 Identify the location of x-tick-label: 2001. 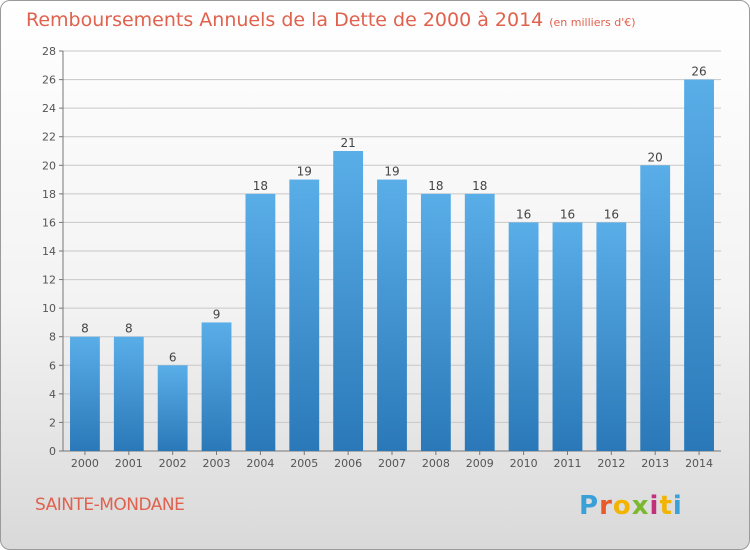
(129, 463).